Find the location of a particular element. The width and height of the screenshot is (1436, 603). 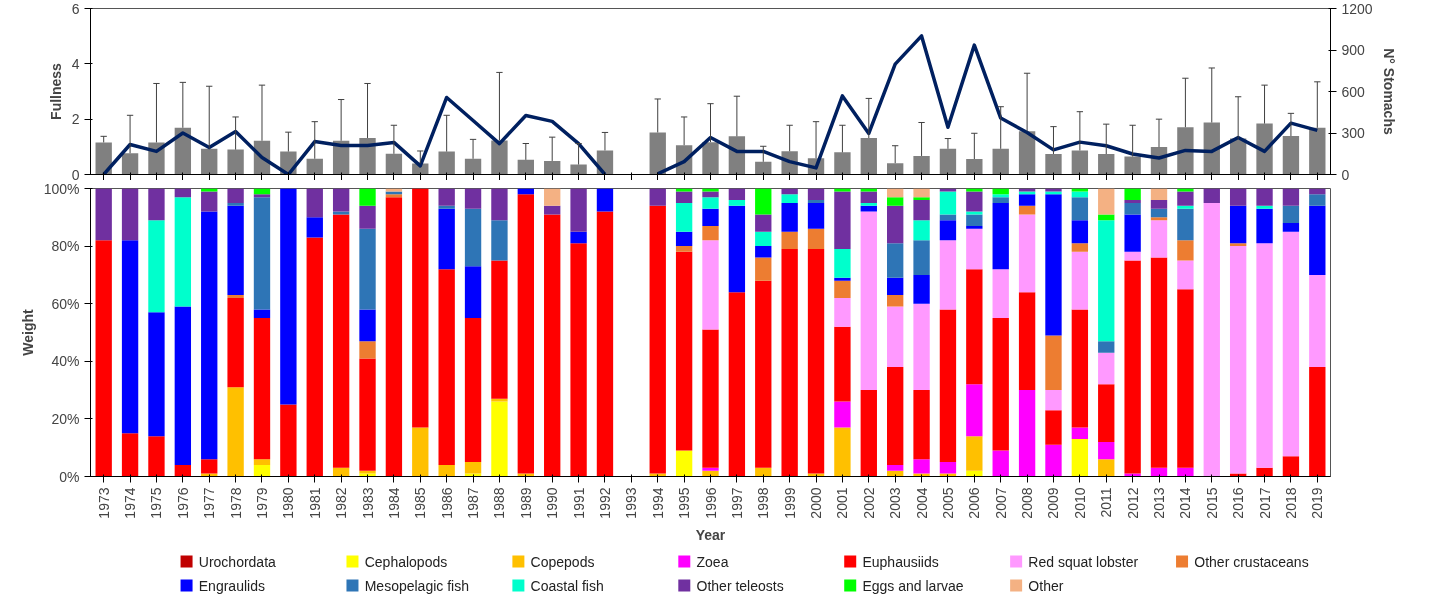

x-tick-label: 1977 is located at coordinates (209, 503).